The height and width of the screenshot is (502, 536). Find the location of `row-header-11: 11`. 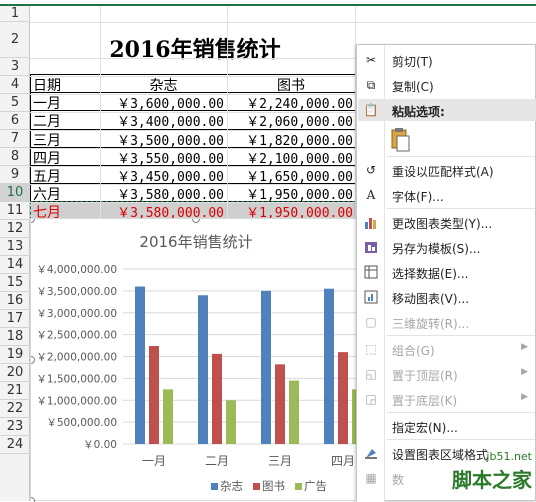

row-header-11: 11 is located at coordinates (15, 211).